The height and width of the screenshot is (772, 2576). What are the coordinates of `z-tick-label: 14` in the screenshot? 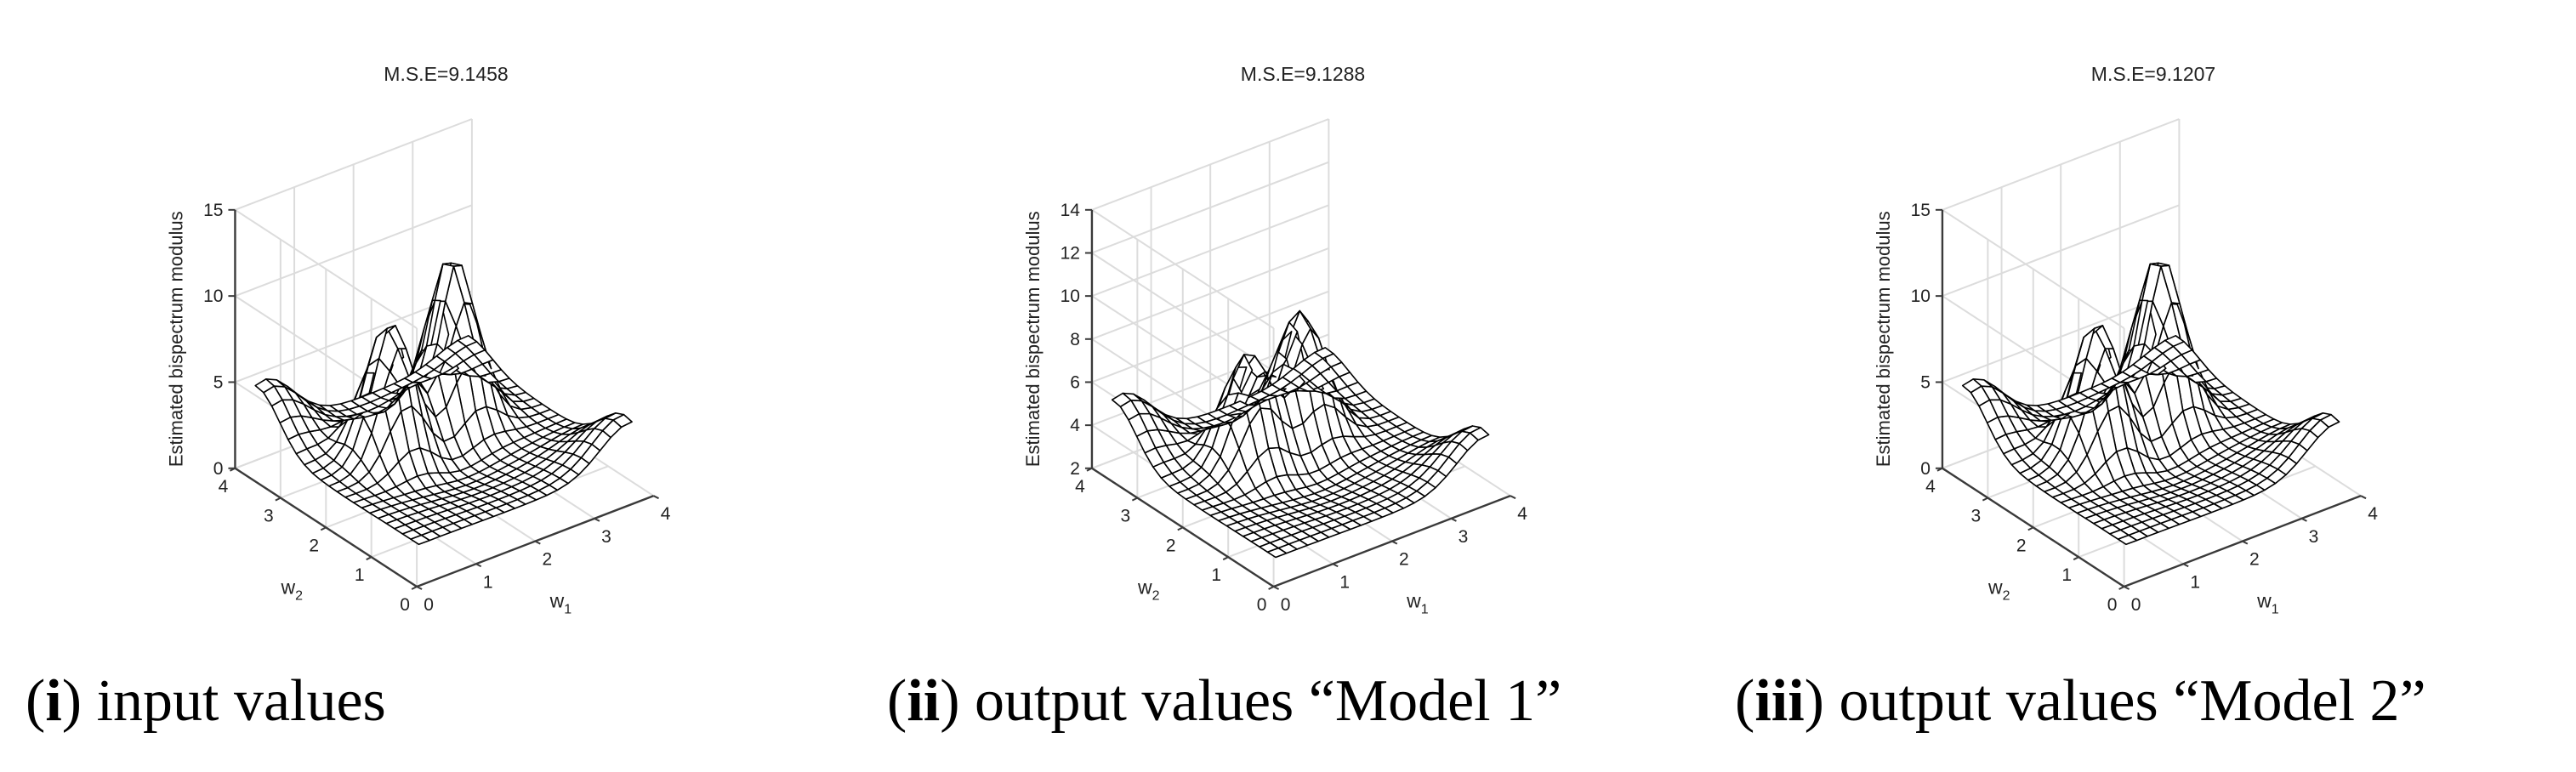 It's located at (1071, 210).